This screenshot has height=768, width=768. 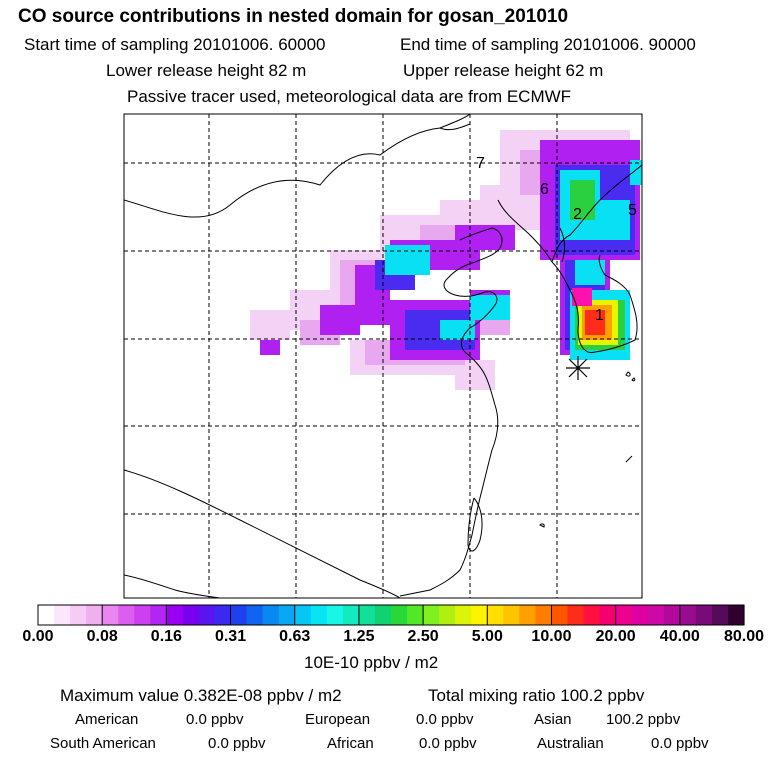 I want to click on european-value: 0.0 ppbv, so click(x=445, y=719).